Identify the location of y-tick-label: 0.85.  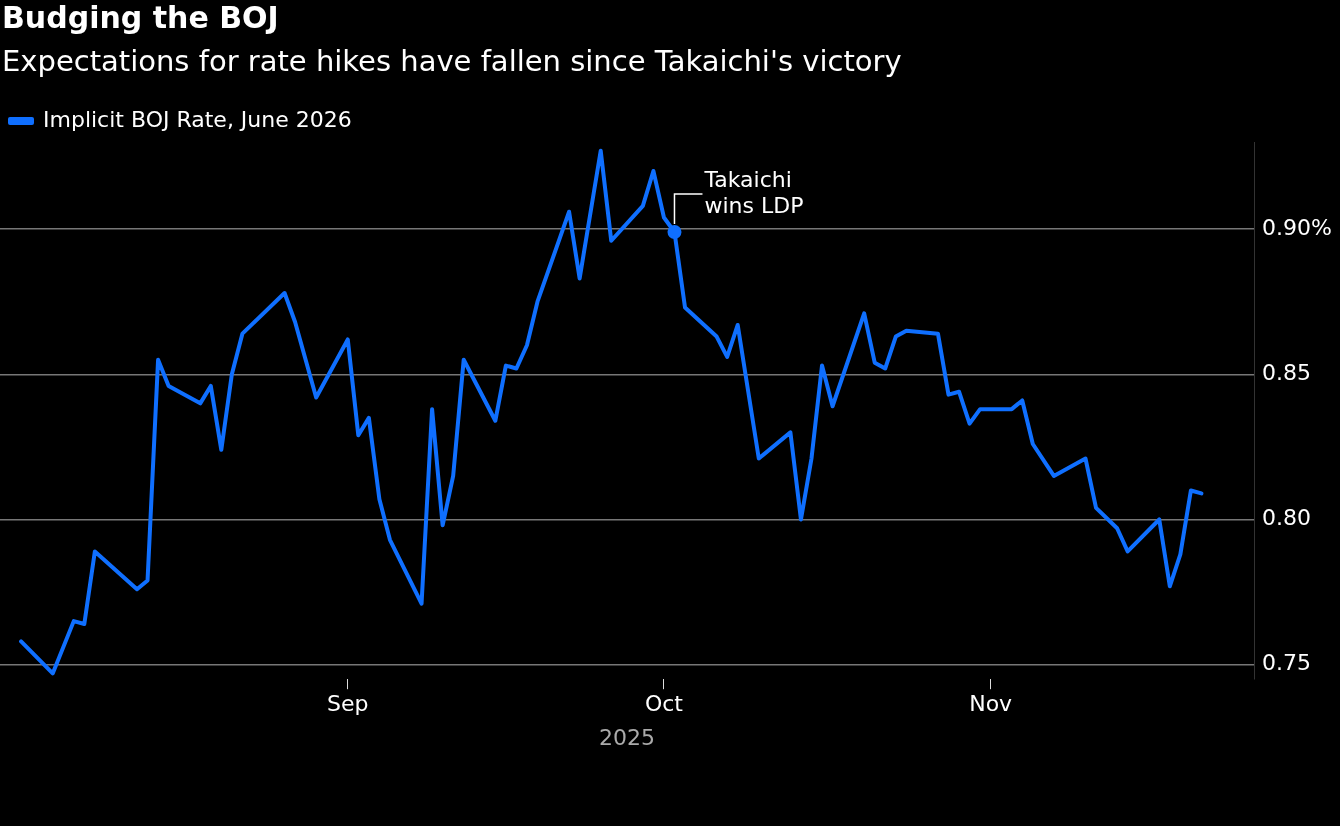
(1287, 373).